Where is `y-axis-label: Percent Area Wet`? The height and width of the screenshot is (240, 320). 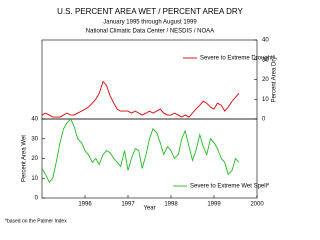 y-axis-label: Percent Area Wet is located at coordinates (25, 158).